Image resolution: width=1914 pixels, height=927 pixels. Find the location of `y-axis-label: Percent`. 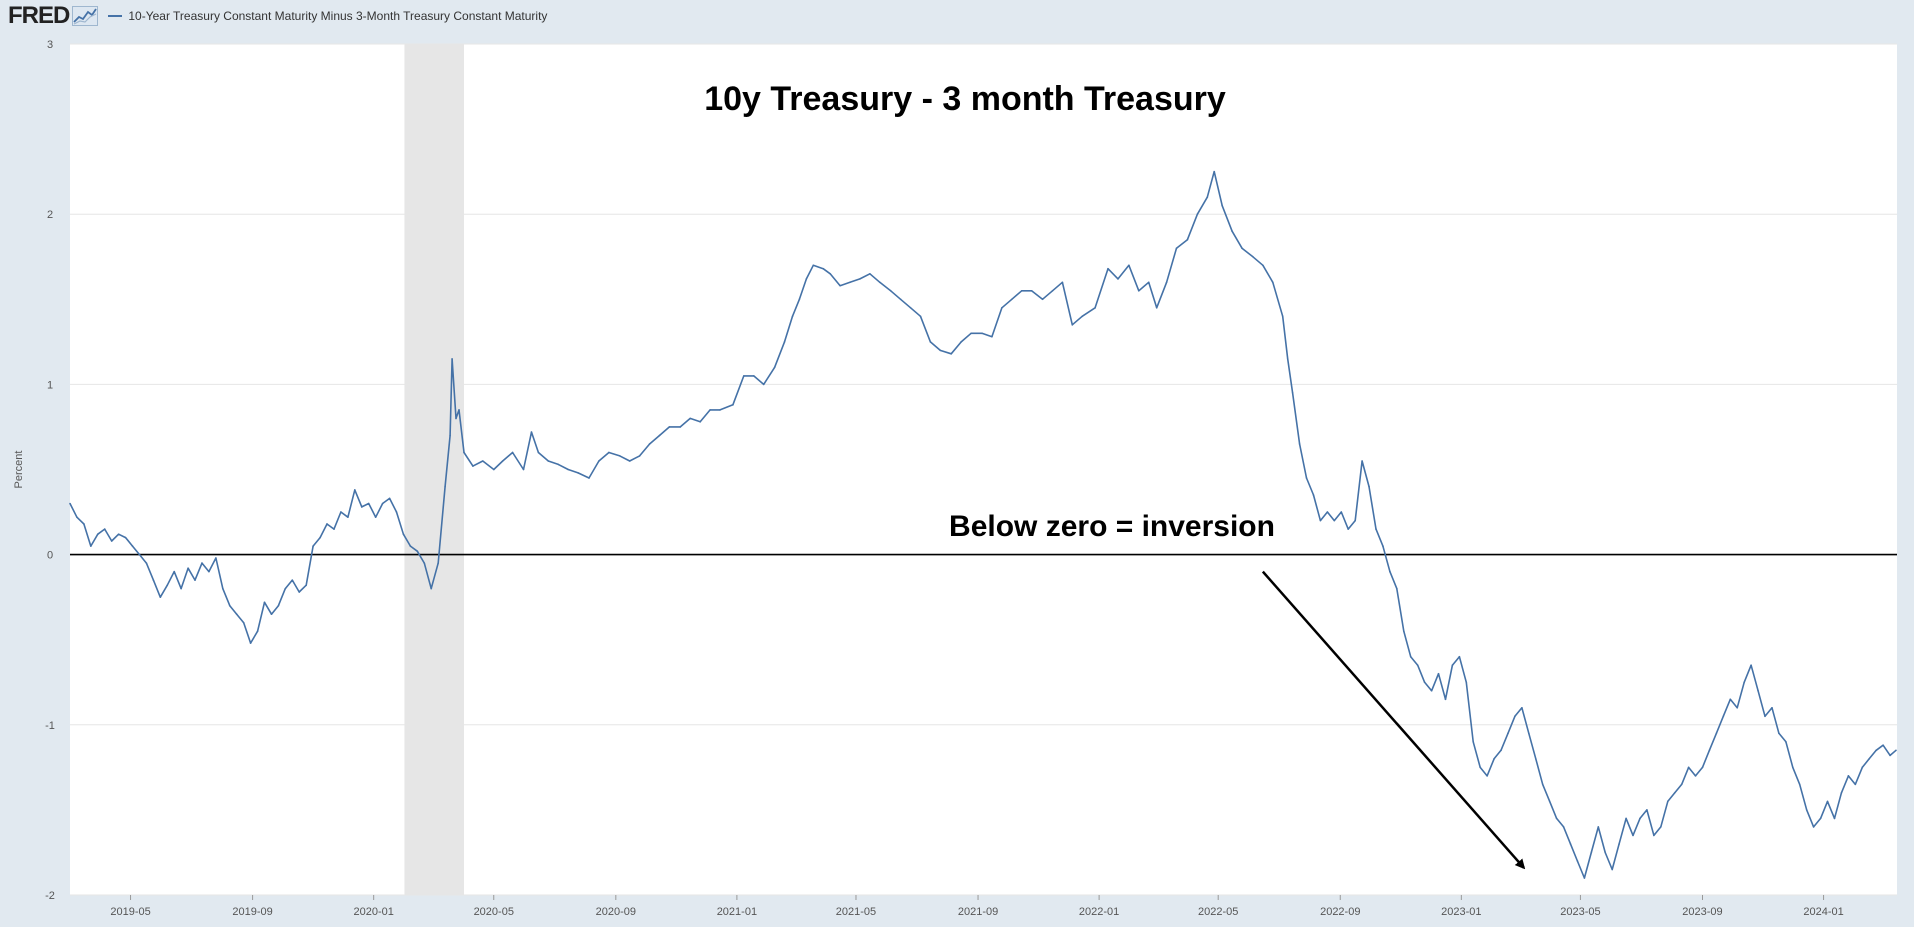

y-axis-label: Percent is located at coordinates (19, 470).